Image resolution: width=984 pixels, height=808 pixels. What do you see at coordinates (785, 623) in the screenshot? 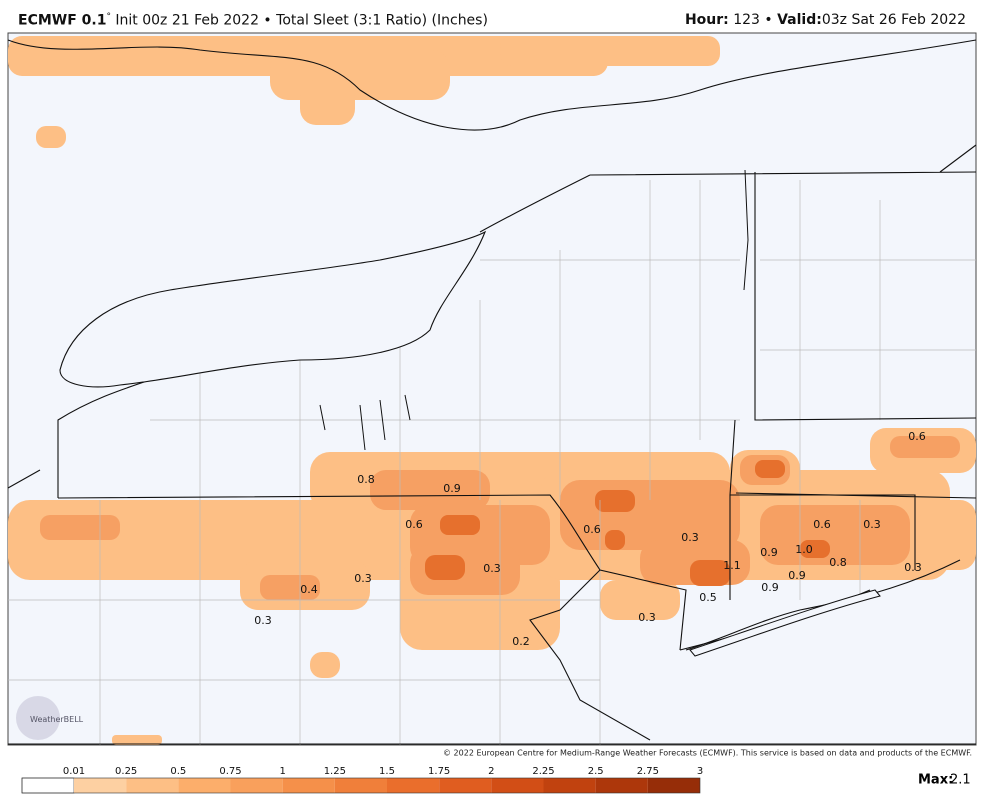
I see `long-island` at bounding box center [785, 623].